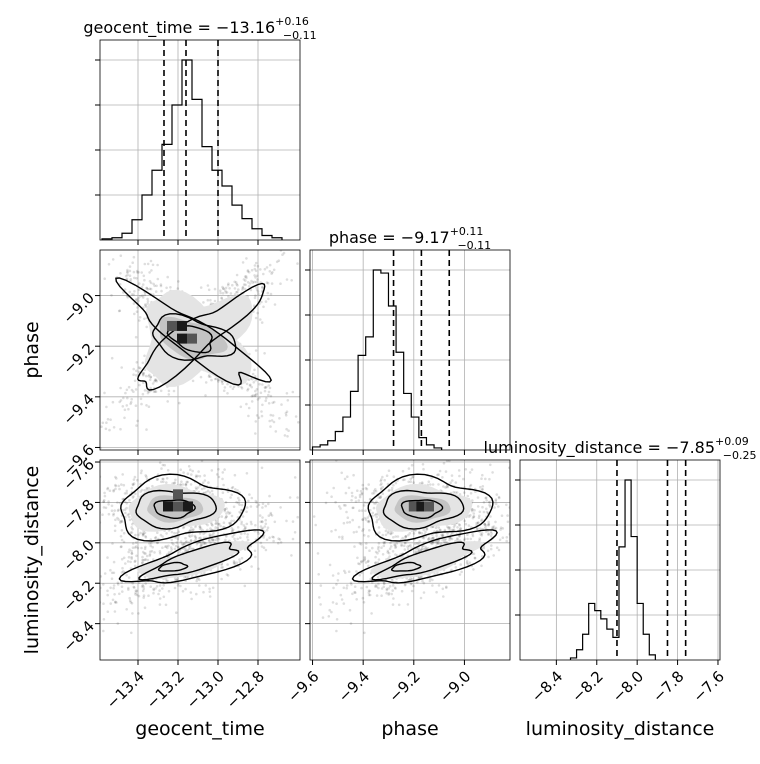 The image size is (760, 764). What do you see at coordinates (668, 686) in the screenshot?
I see `x-tick-label: −7.8` at bounding box center [668, 686].